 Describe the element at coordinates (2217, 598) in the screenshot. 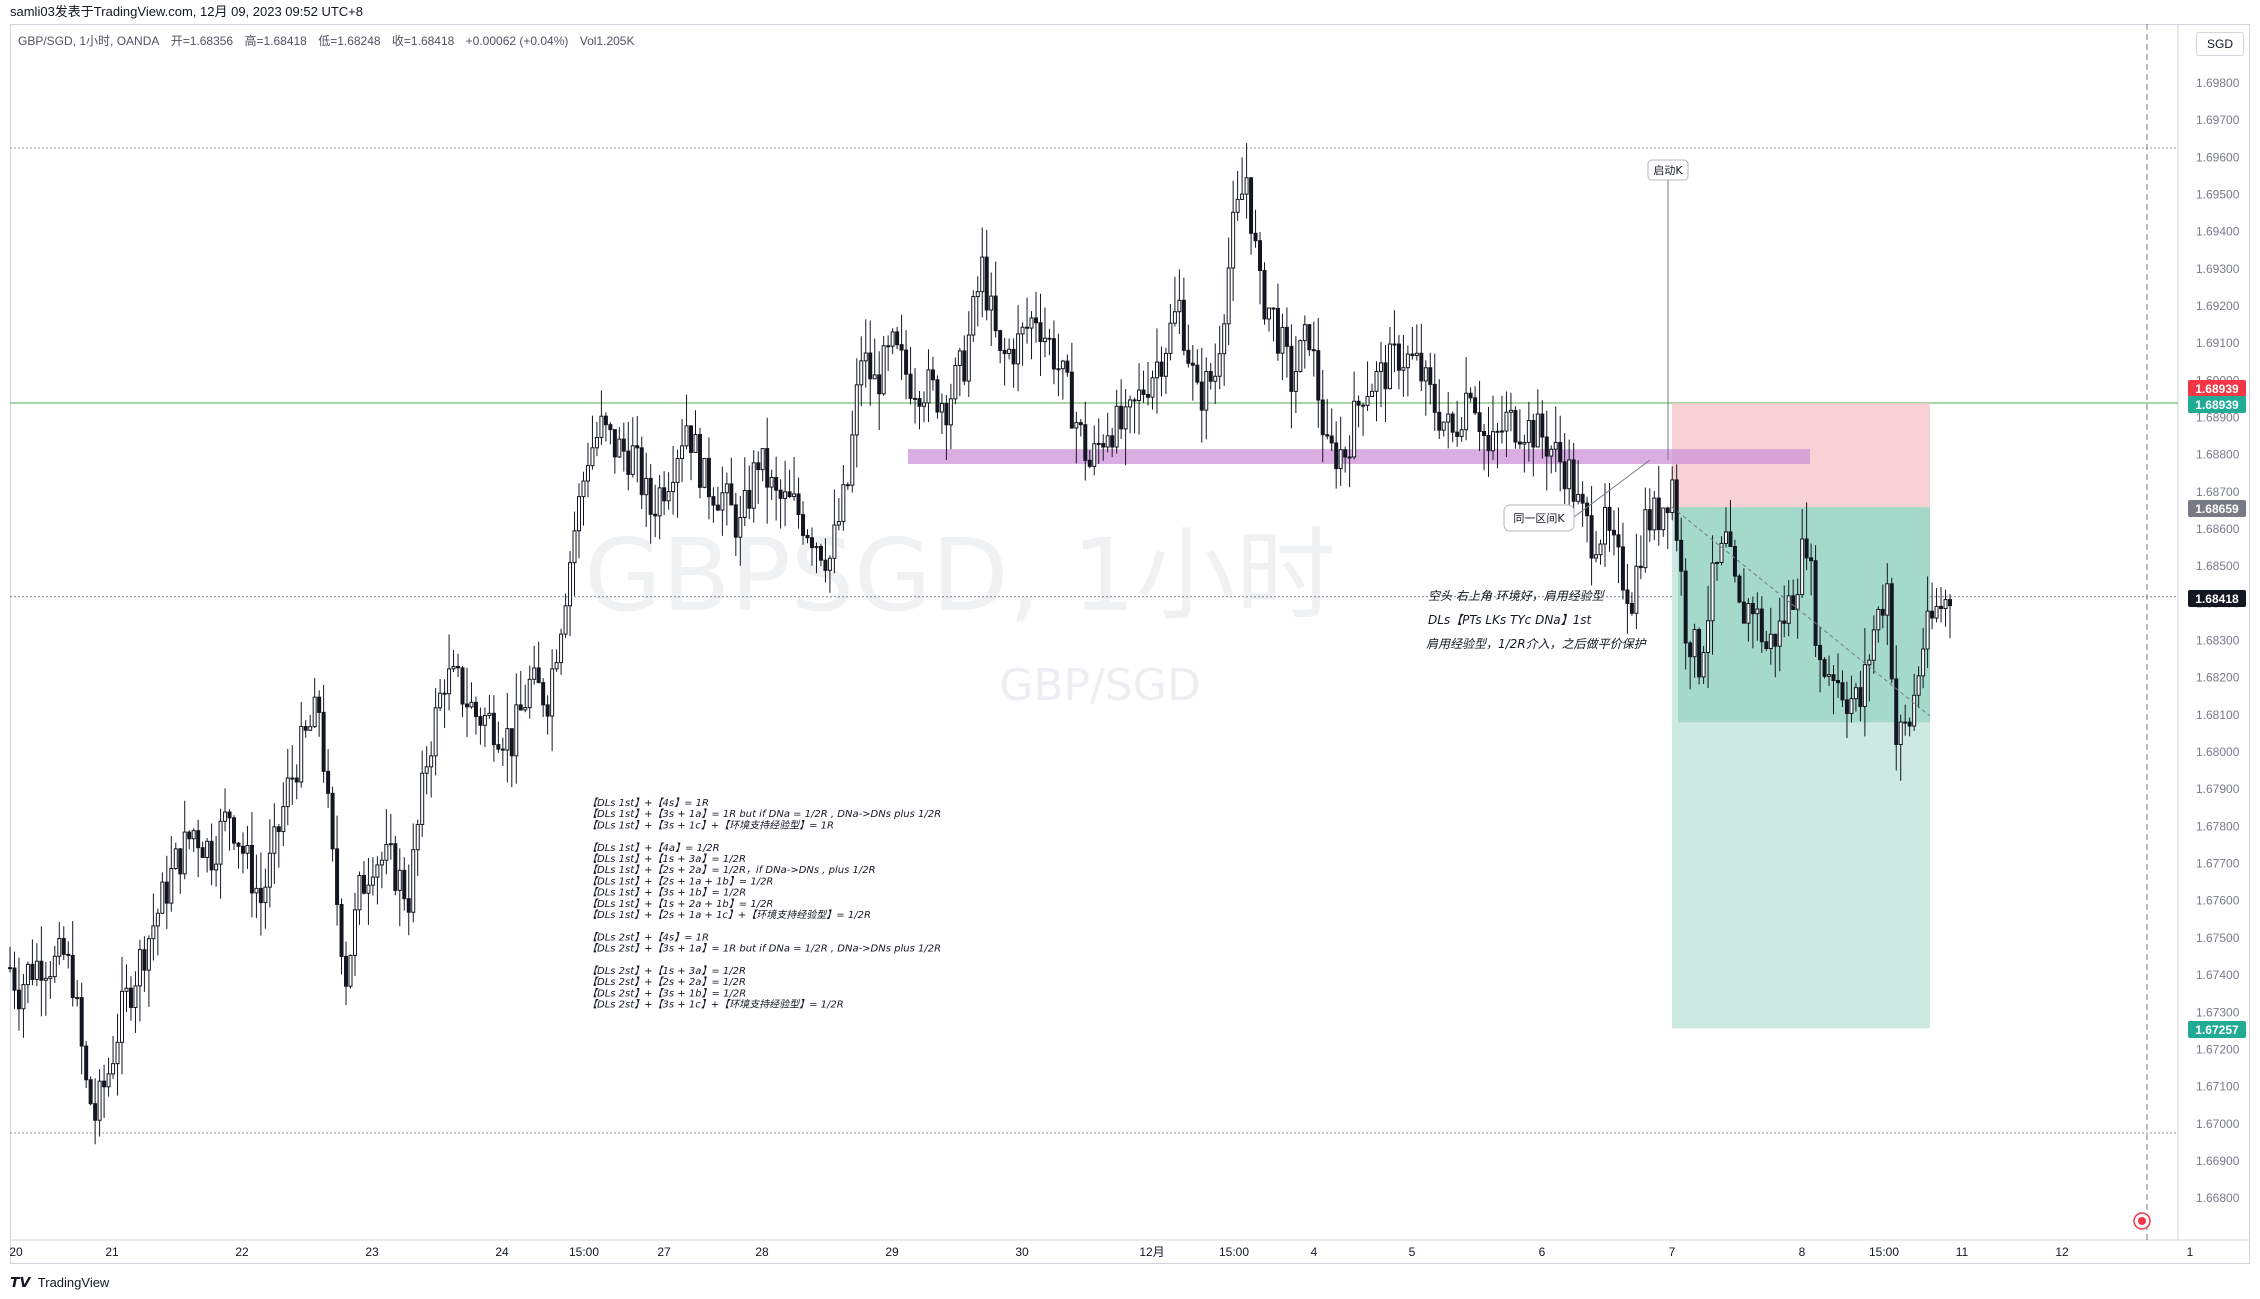

I see `price-label-bg` at that location.